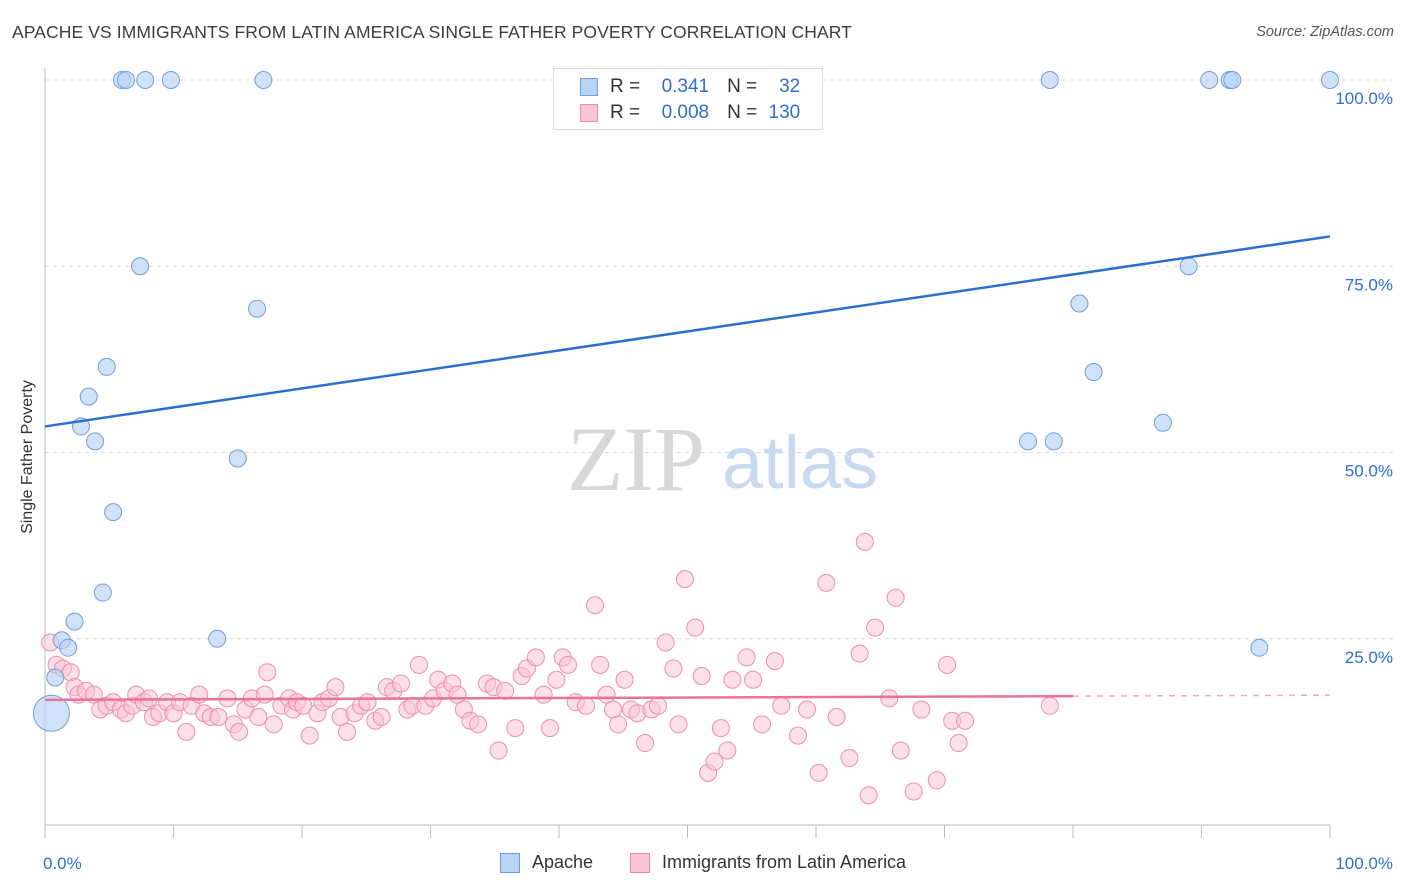  What do you see at coordinates (62, 863) in the screenshot?
I see `x-tick-label: 0.0%` at bounding box center [62, 863].